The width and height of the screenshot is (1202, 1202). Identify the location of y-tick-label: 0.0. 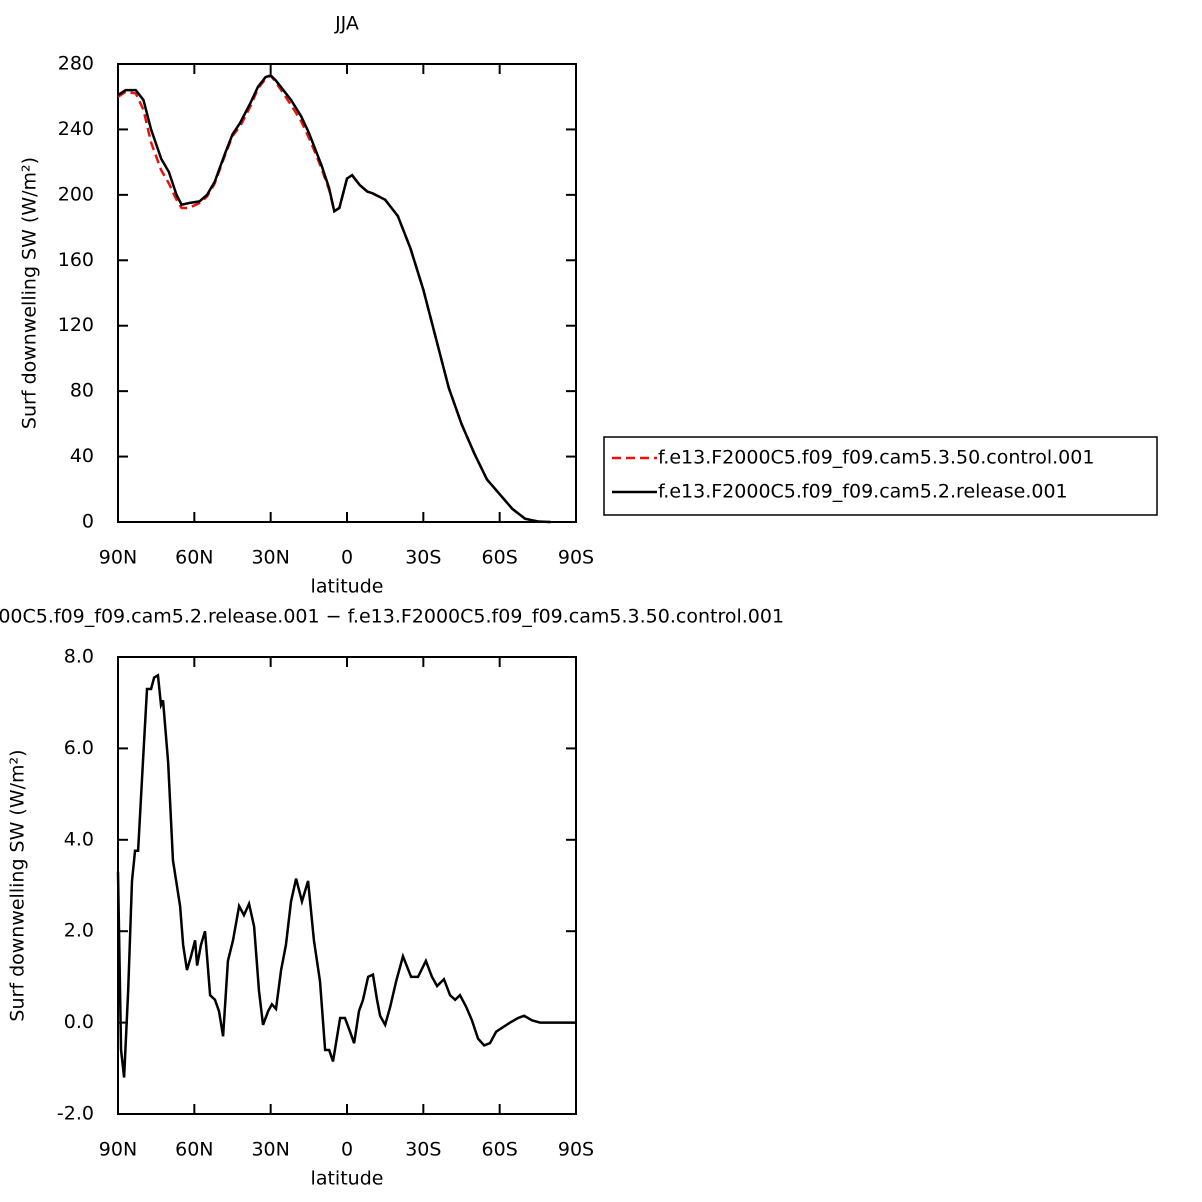
(79, 1022).